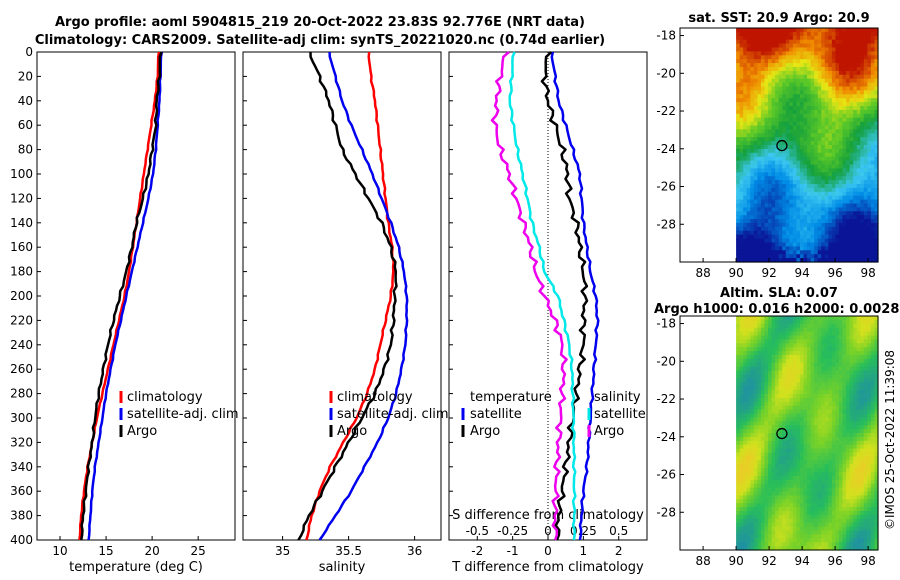  I want to click on y-tick-label: 220, so click(21, 320).